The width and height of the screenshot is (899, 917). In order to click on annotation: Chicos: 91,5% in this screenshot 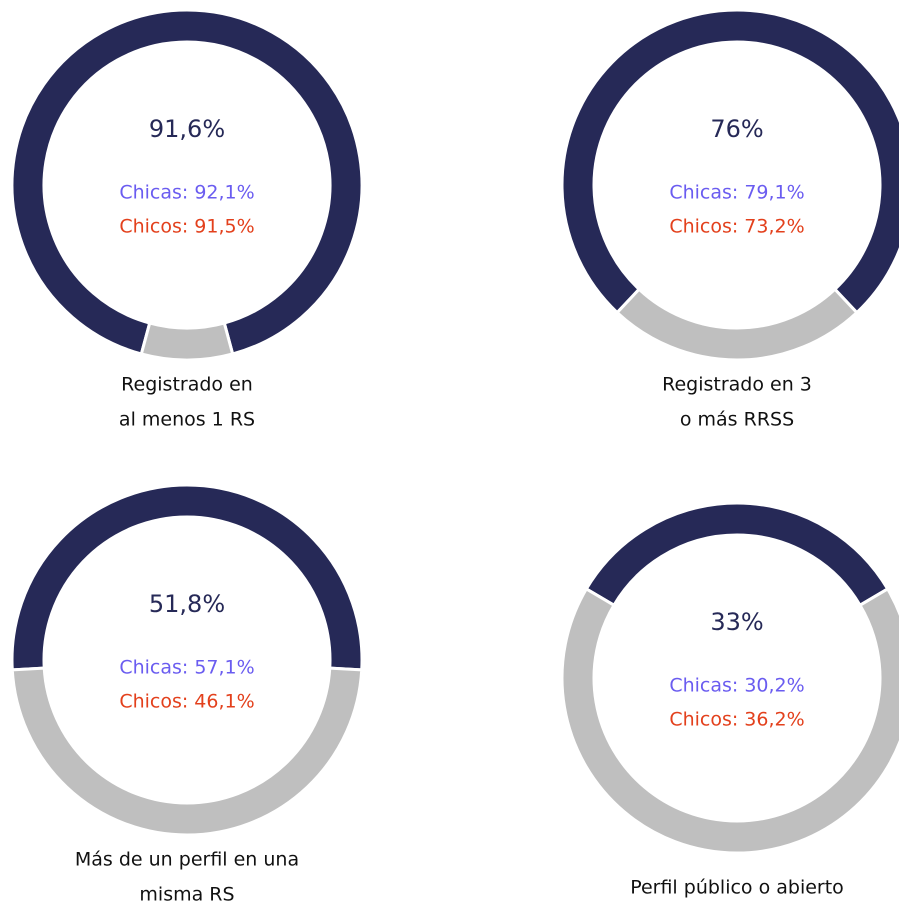, I will do `click(186, 227)`.